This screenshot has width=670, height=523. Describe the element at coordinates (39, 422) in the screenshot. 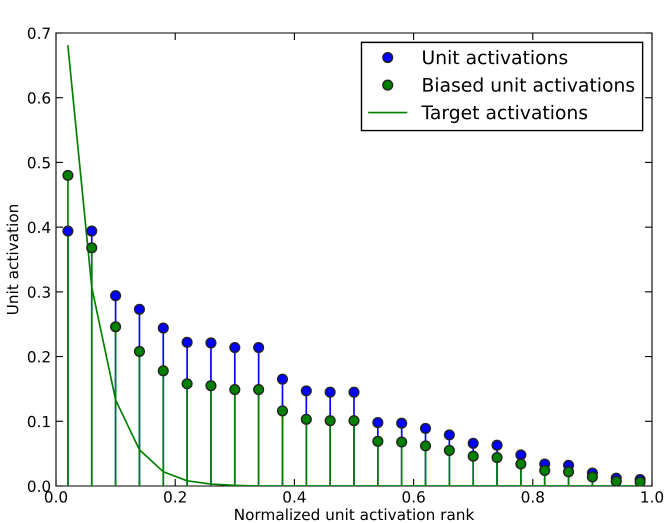

I see `y-tick-label: 0.1` at that location.